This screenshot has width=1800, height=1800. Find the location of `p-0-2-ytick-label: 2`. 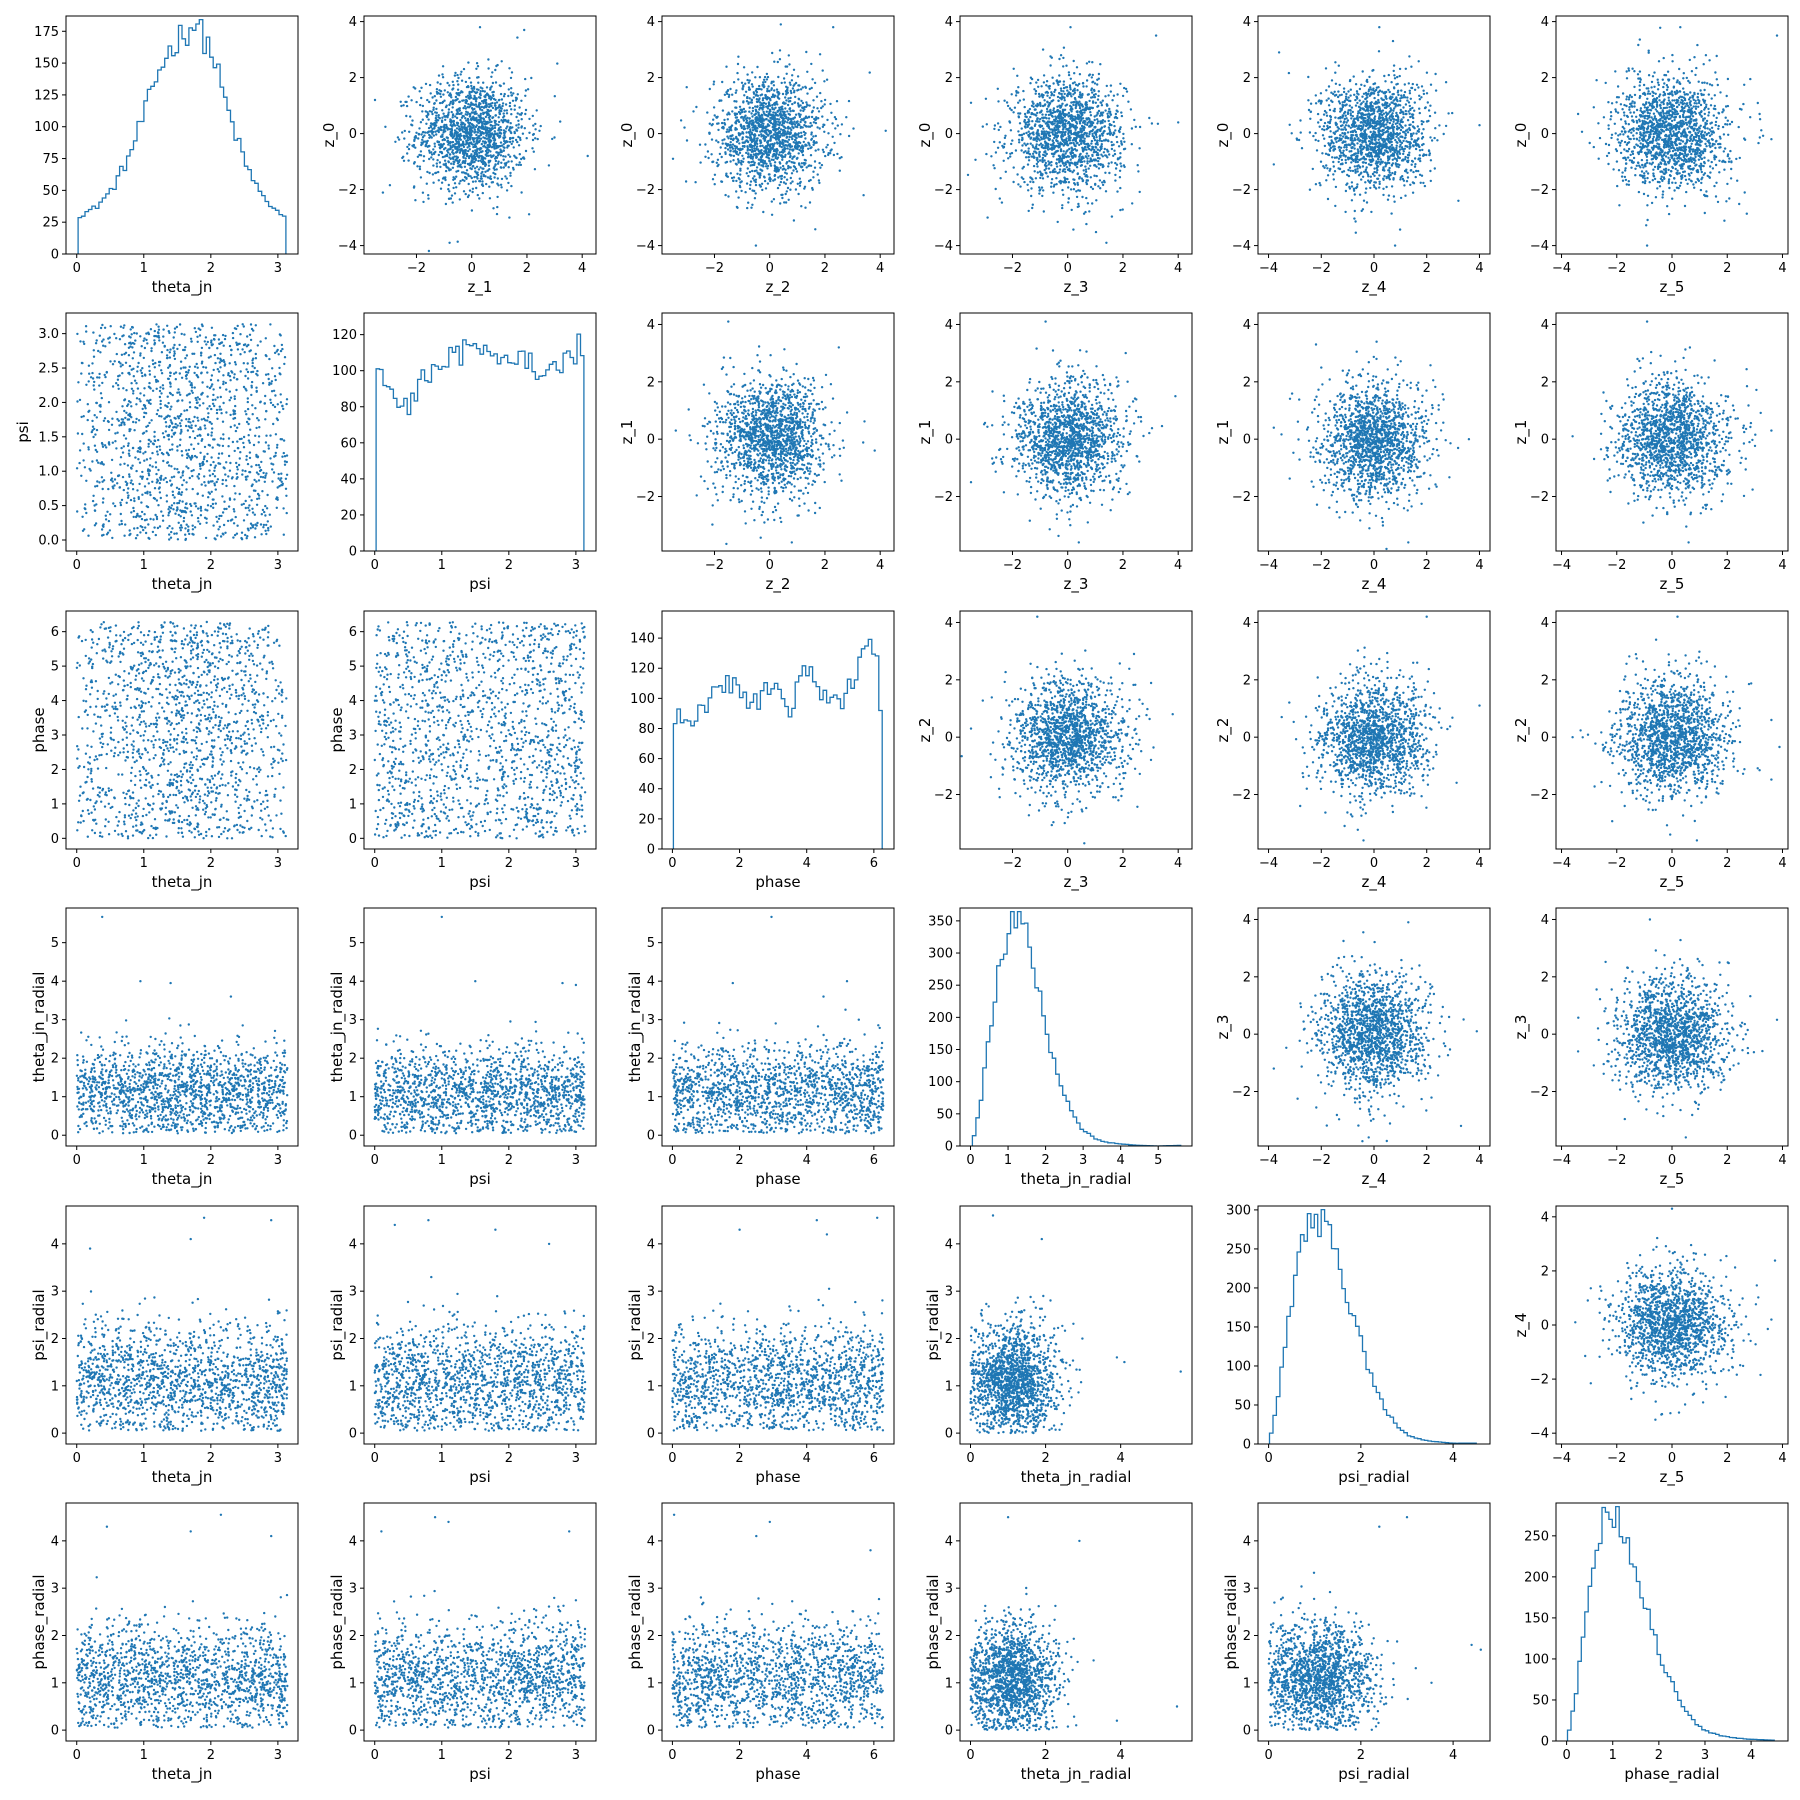

p-0-2-ytick-label: 2 is located at coordinates (651, 78).